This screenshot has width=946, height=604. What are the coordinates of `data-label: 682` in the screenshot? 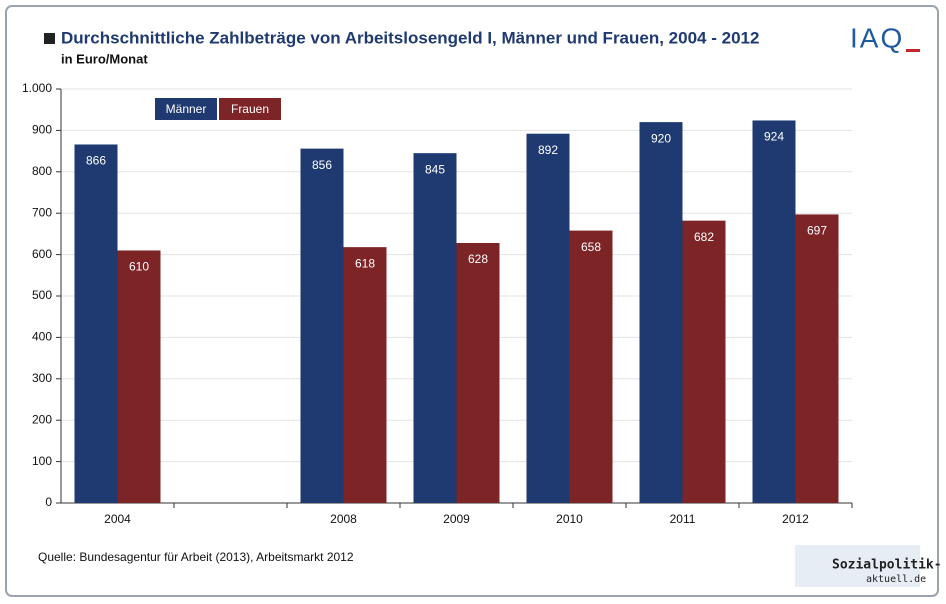 It's located at (704, 237).